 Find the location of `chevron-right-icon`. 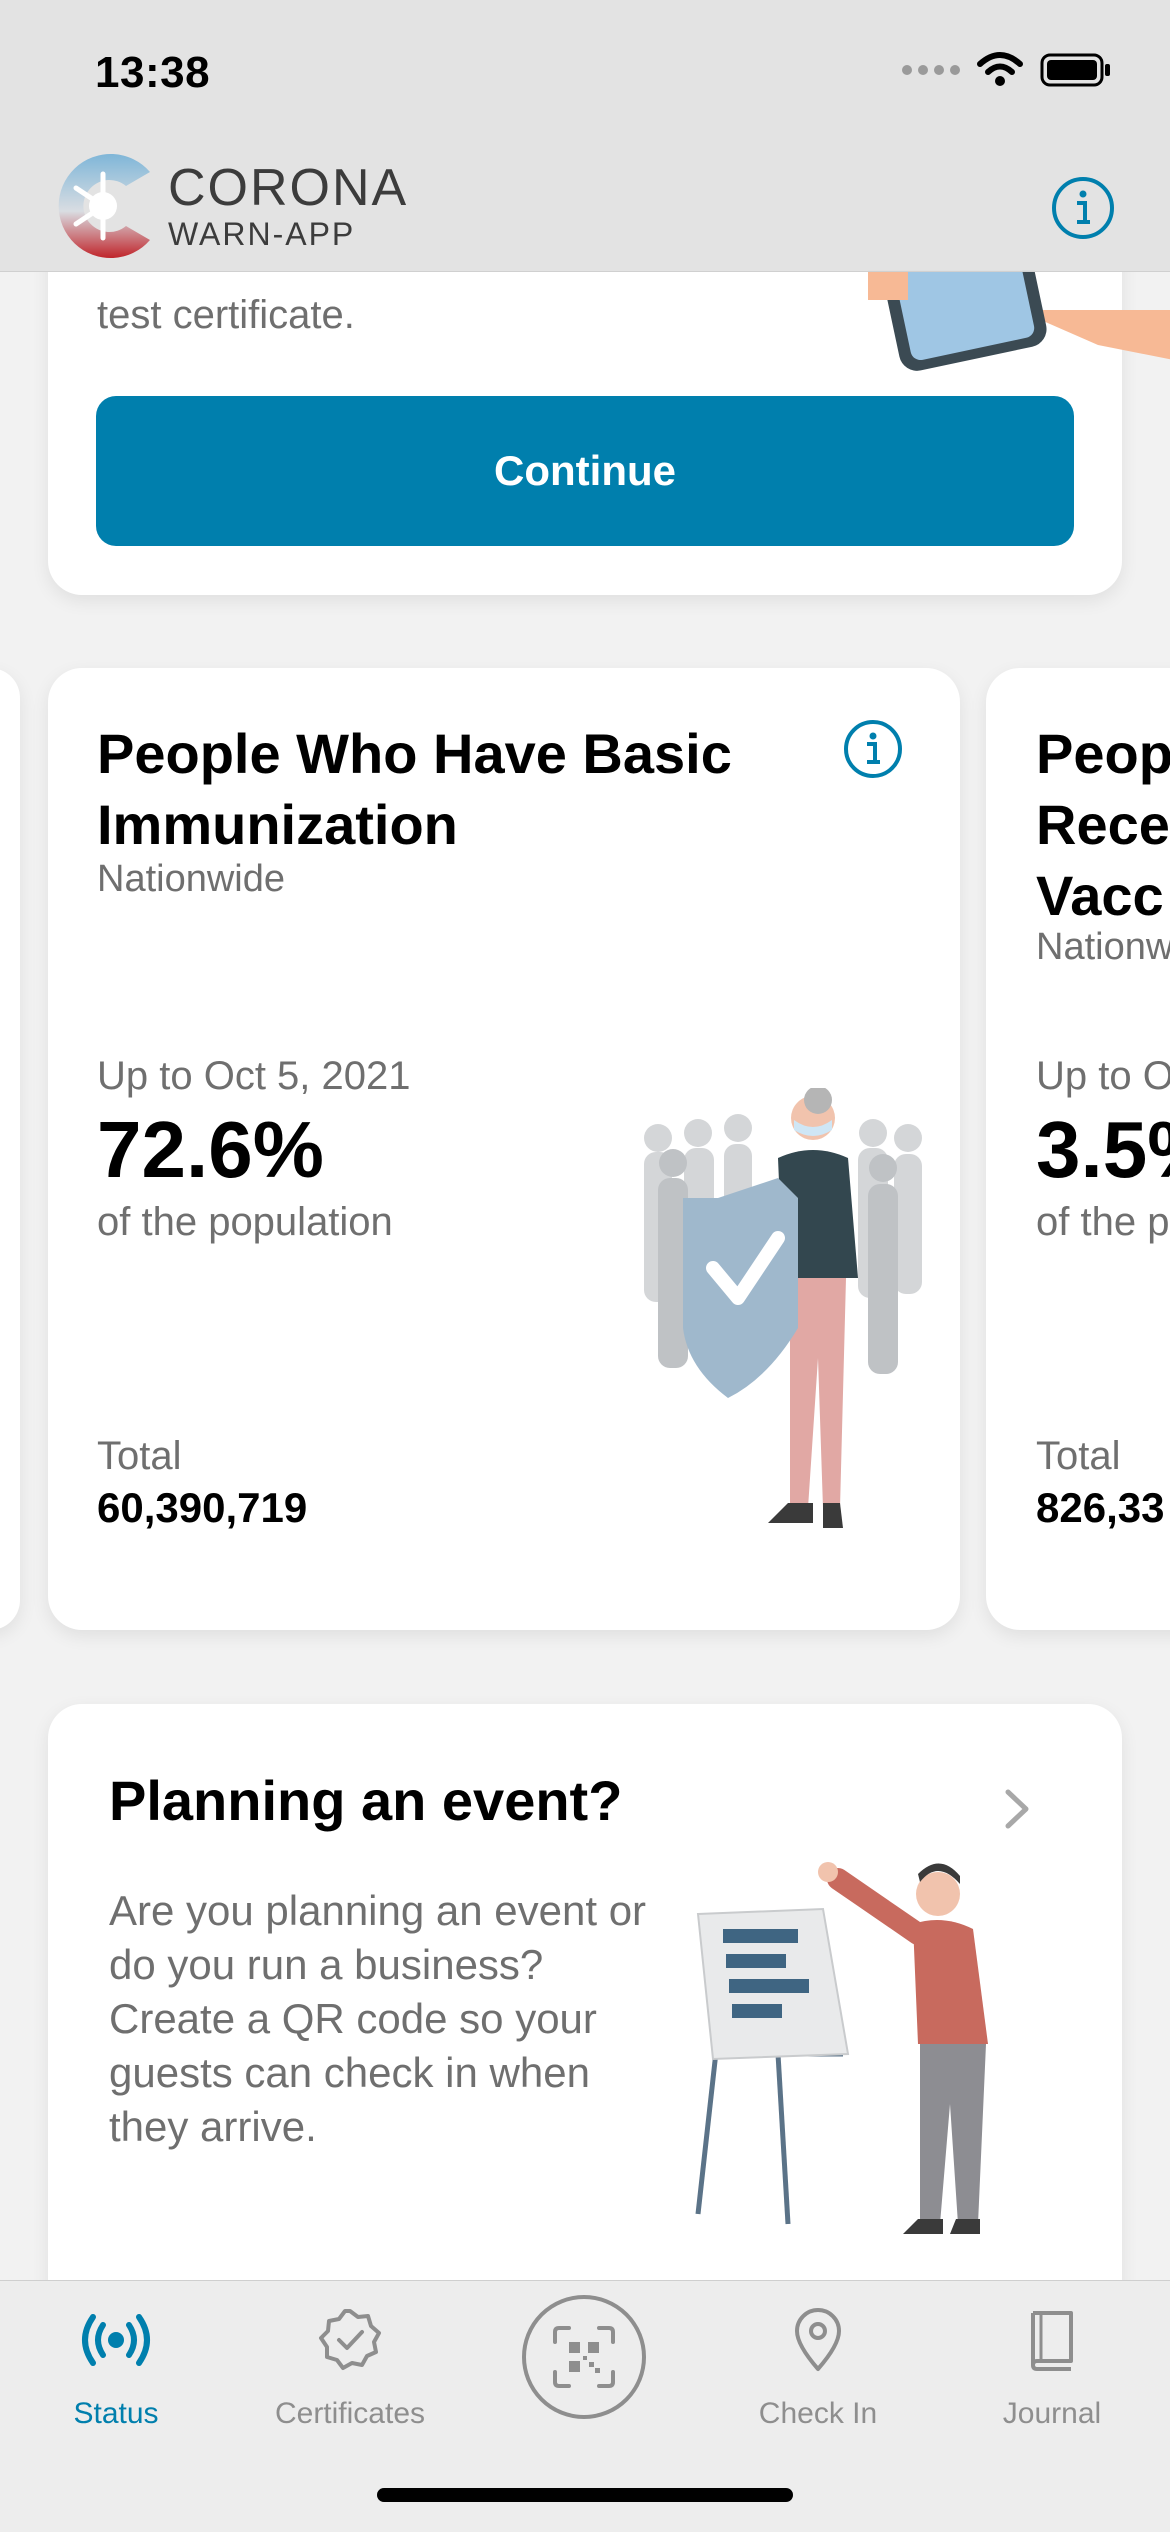

chevron-right-icon is located at coordinates (1017, 1809).